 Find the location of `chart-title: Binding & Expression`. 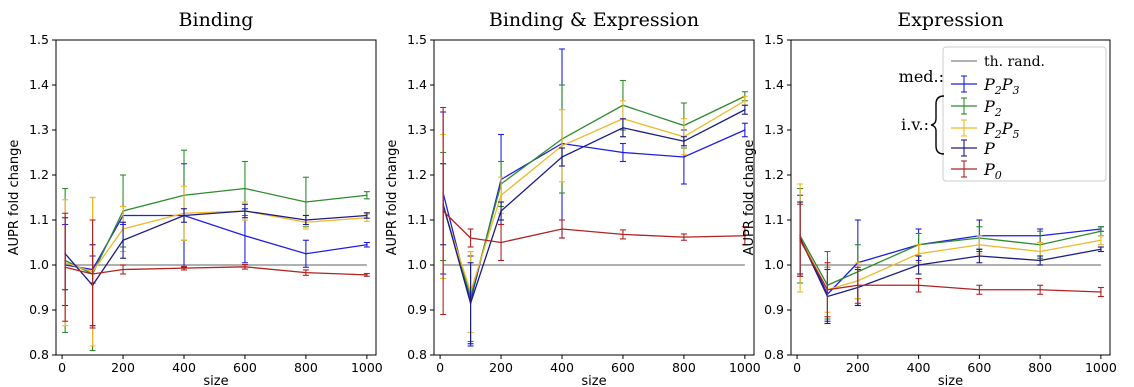

chart-title: Binding & Expression is located at coordinates (594, 20).